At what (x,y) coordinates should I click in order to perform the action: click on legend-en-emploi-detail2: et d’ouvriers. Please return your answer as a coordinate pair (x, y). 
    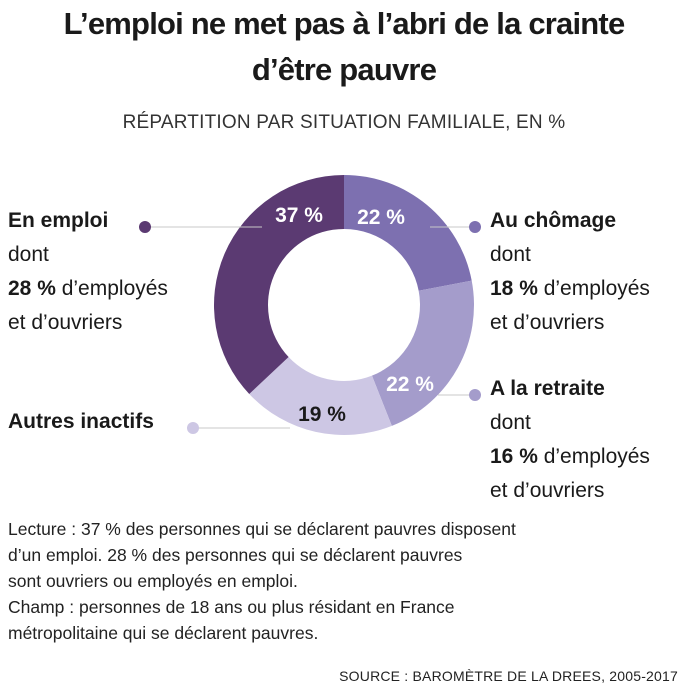
    Looking at the image, I should click on (65, 322).